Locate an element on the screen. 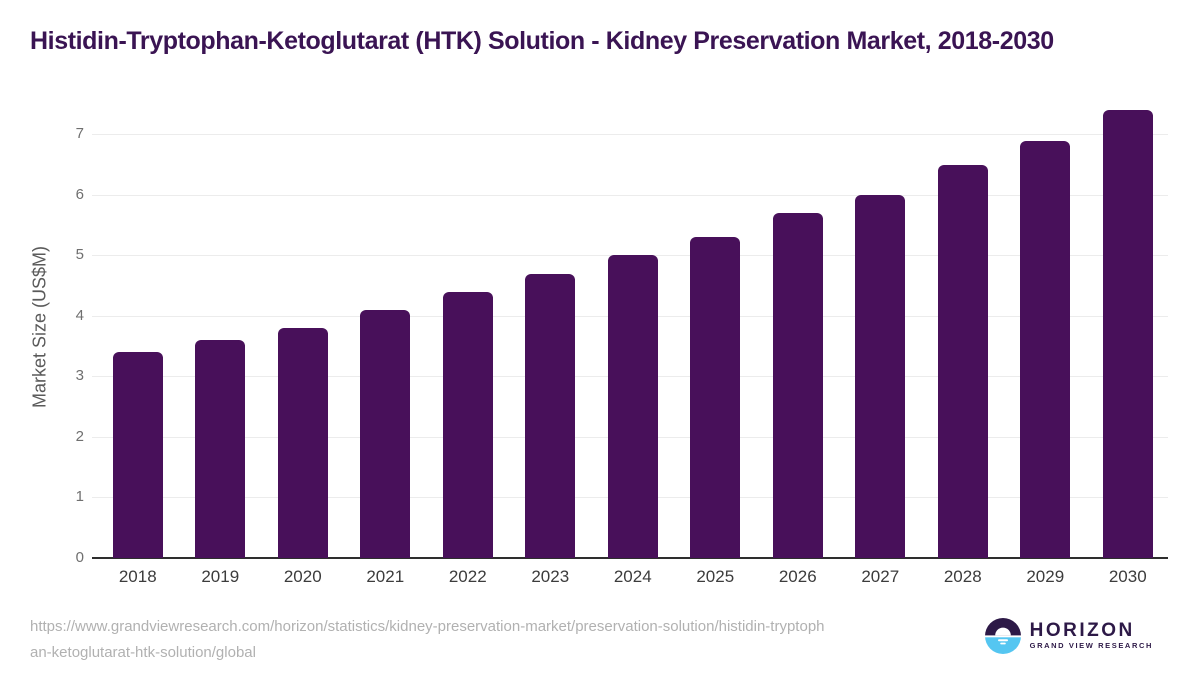  x-tick-label: 2021 is located at coordinates (385, 576).